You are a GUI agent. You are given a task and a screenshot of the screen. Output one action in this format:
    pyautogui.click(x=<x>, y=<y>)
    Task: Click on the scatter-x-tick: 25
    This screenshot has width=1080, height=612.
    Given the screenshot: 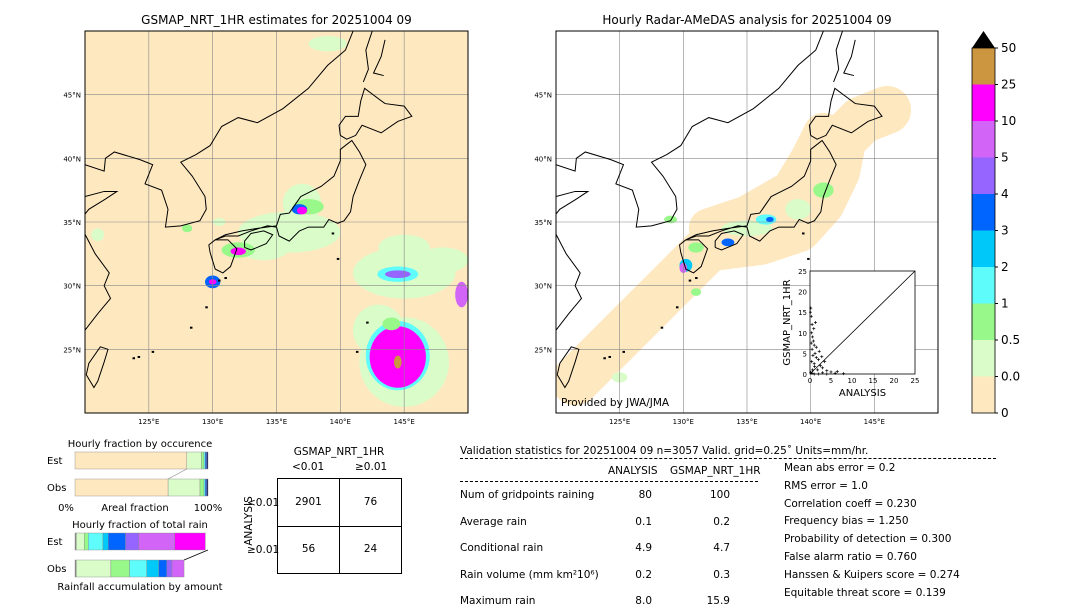 What is the action you would take?
    pyautogui.click(x=915, y=381)
    